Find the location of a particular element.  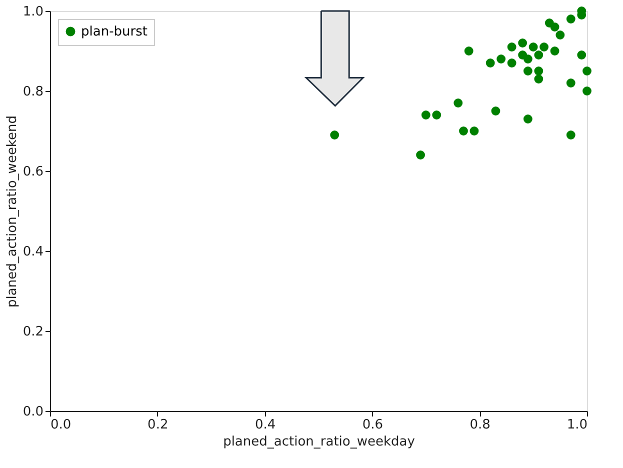

x-tick-label: 0.8 is located at coordinates (480, 425).